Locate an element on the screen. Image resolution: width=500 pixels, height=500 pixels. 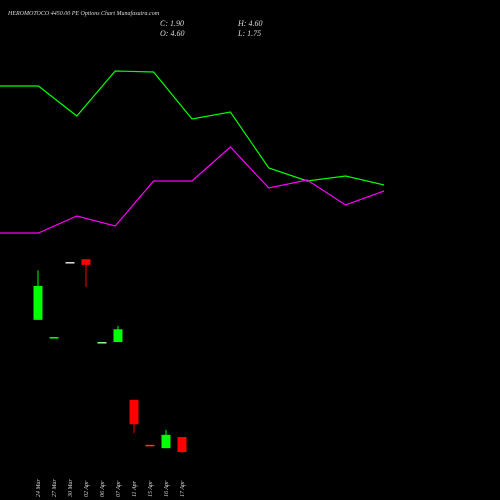
x-tick-label: 02 Apr is located at coordinates (87, 488).